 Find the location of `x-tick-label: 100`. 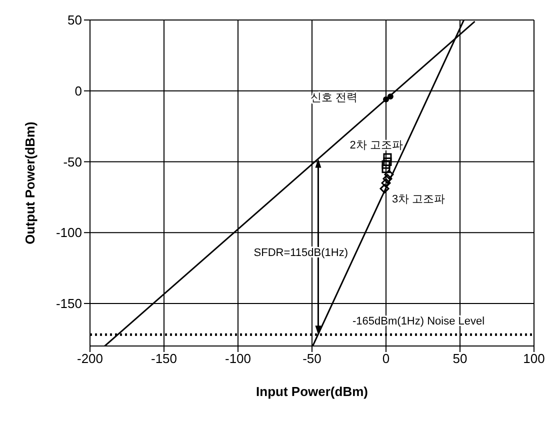

x-tick-label: 100 is located at coordinates (534, 358).